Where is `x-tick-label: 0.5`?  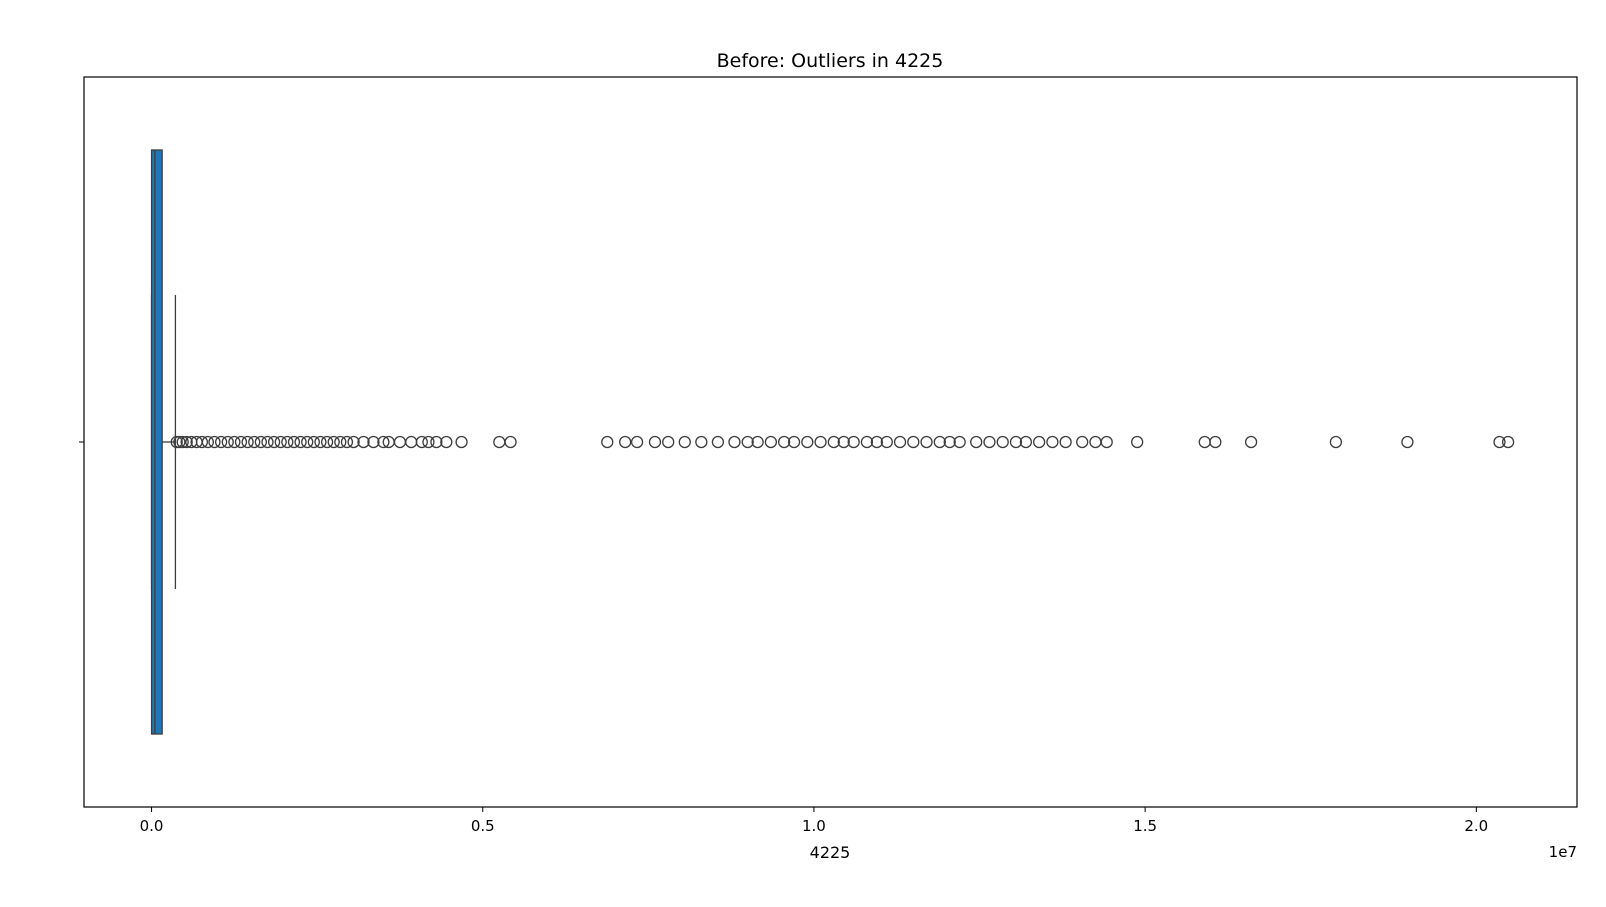
x-tick-label: 0.5 is located at coordinates (483, 826).